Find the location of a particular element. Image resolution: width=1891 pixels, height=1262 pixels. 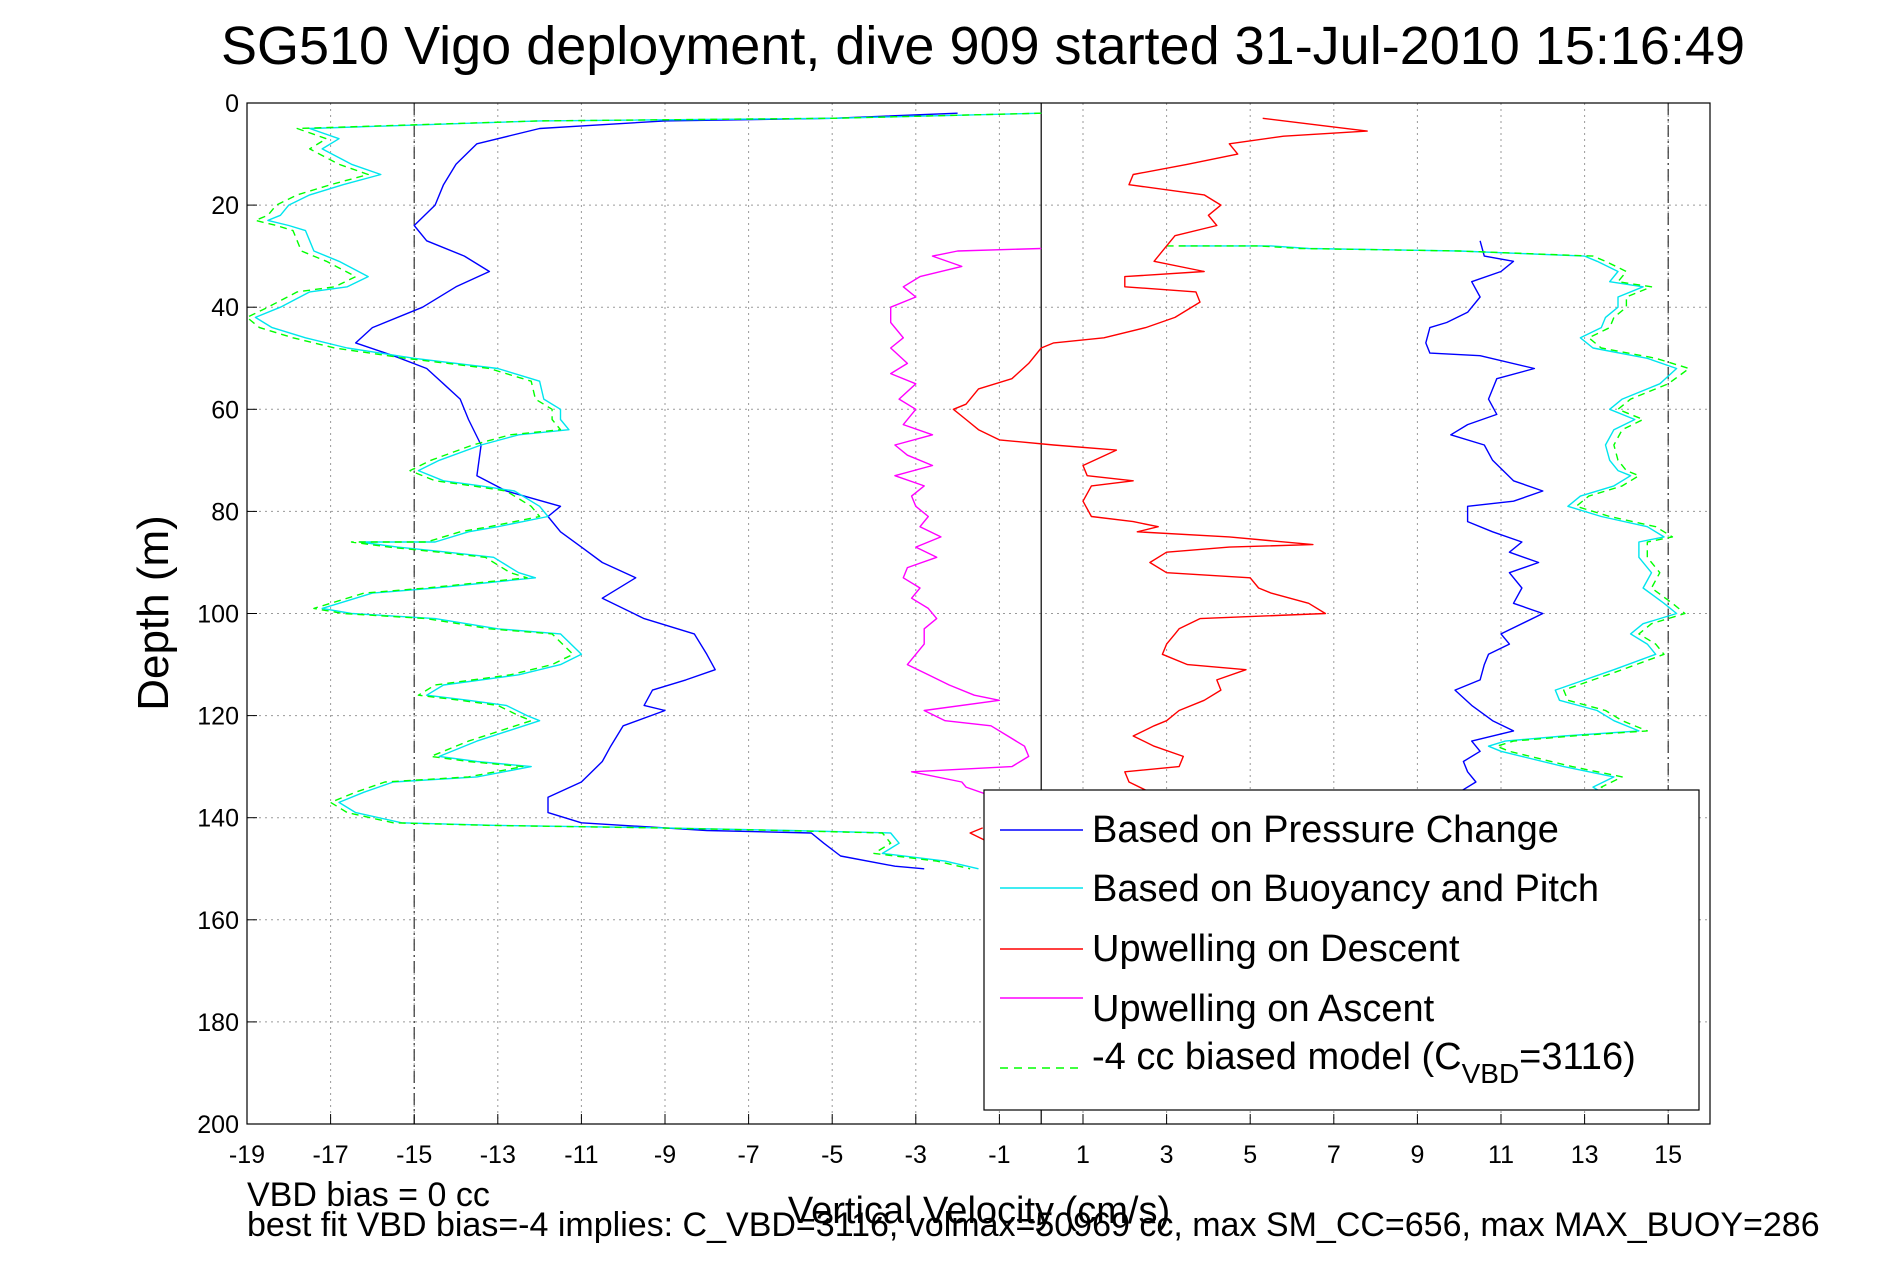

y-tick-label: 20 is located at coordinates (225, 206).